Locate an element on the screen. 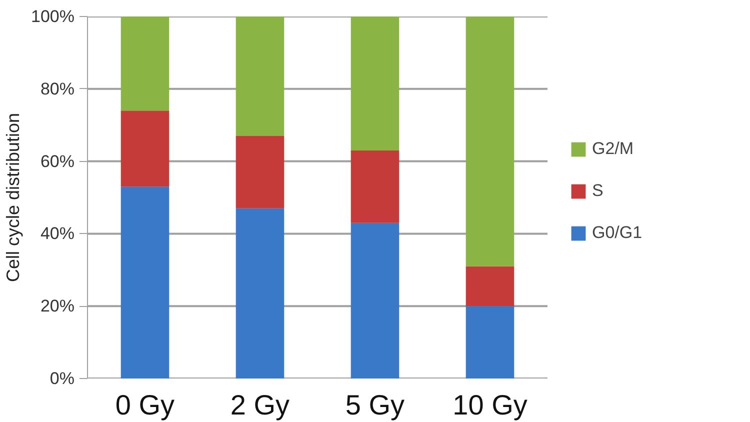  y-tick-label: 80% is located at coordinates (57, 88).